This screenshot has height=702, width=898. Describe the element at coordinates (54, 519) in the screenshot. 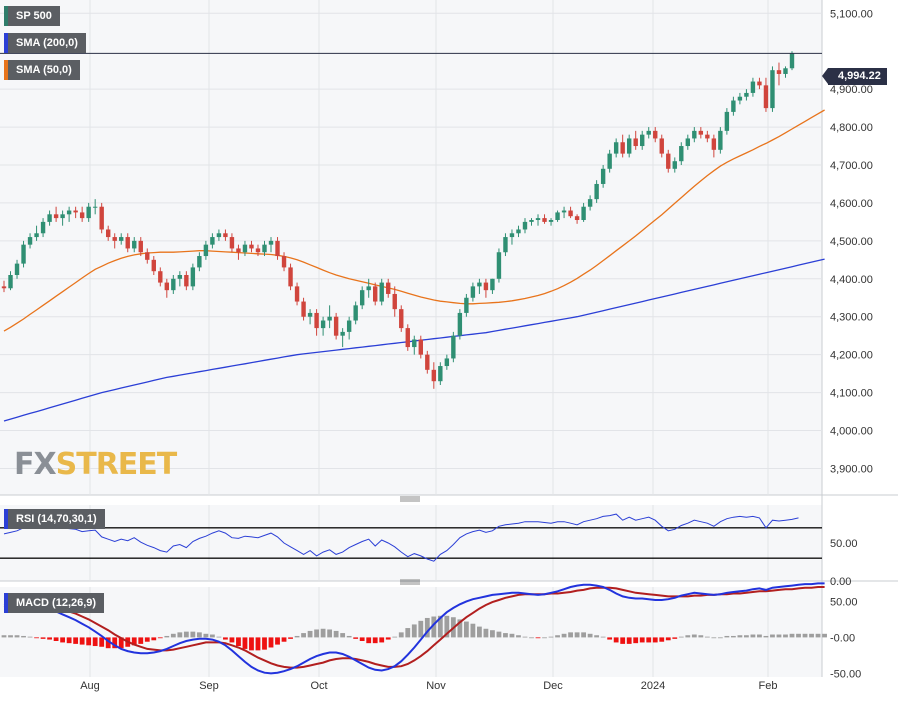

I see `legend-rsi: RSI (14,70,30,1)` at that location.